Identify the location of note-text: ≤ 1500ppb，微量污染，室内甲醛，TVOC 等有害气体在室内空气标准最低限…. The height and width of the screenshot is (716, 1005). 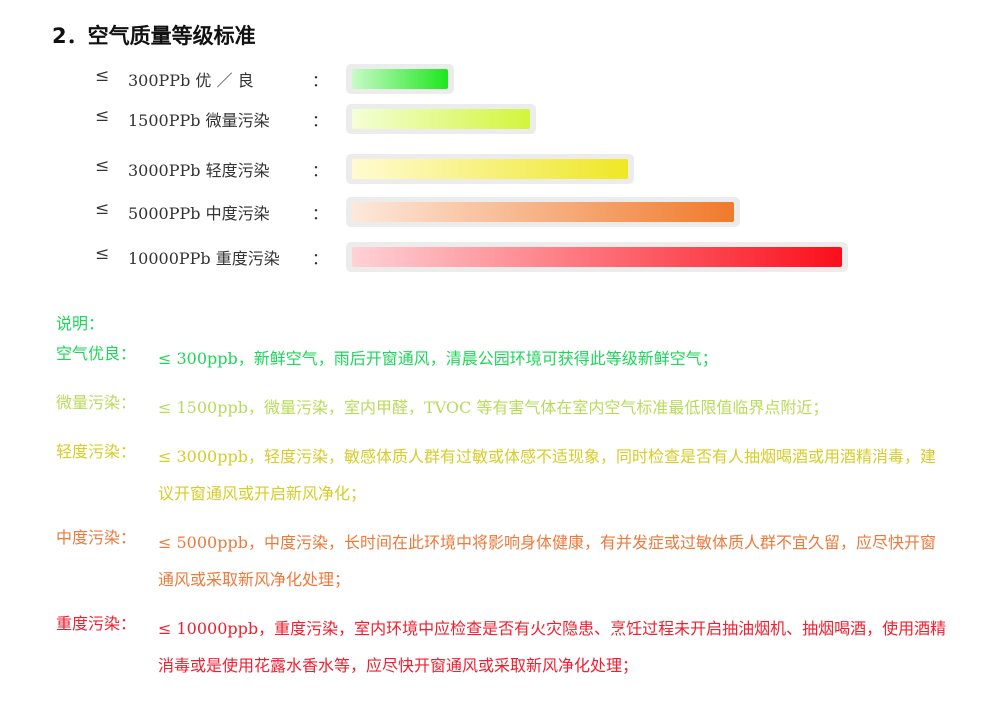
(493, 407).